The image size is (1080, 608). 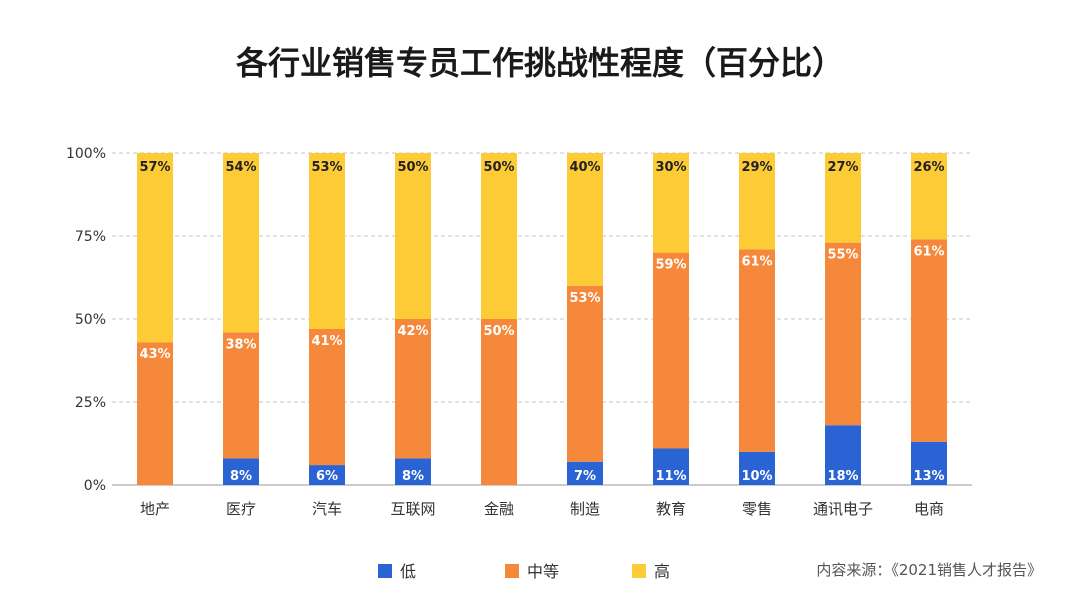 What do you see at coordinates (326, 341) in the screenshot?
I see `data-label: 41%` at bounding box center [326, 341].